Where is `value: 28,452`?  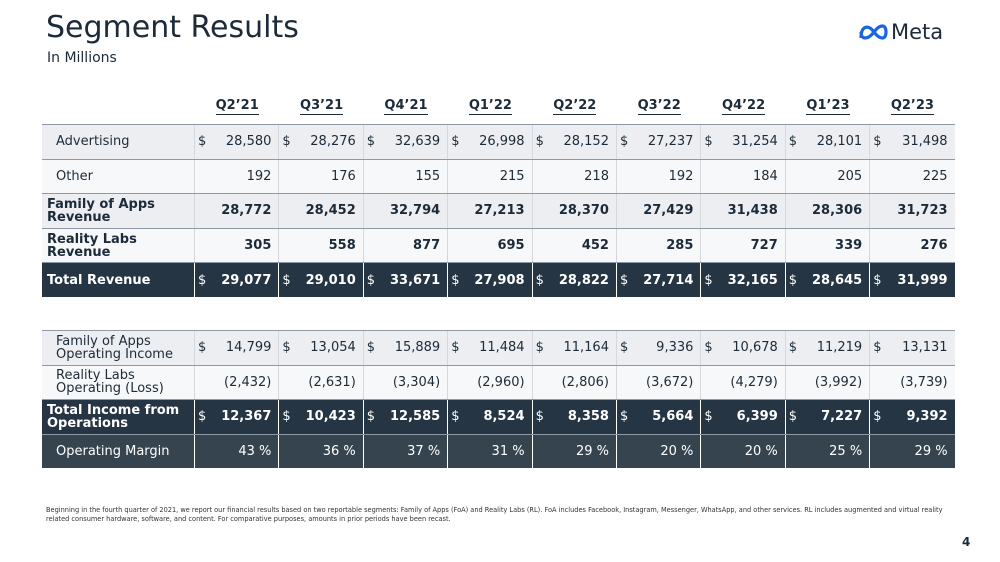
value: 28,452 is located at coordinates (330, 211).